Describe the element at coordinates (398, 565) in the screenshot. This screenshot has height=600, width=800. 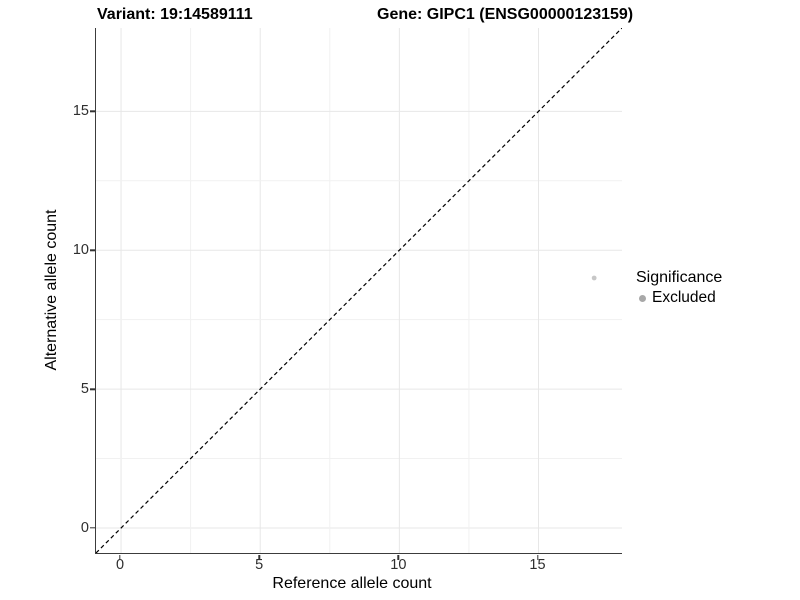
I see `x-tick-label: 10` at that location.